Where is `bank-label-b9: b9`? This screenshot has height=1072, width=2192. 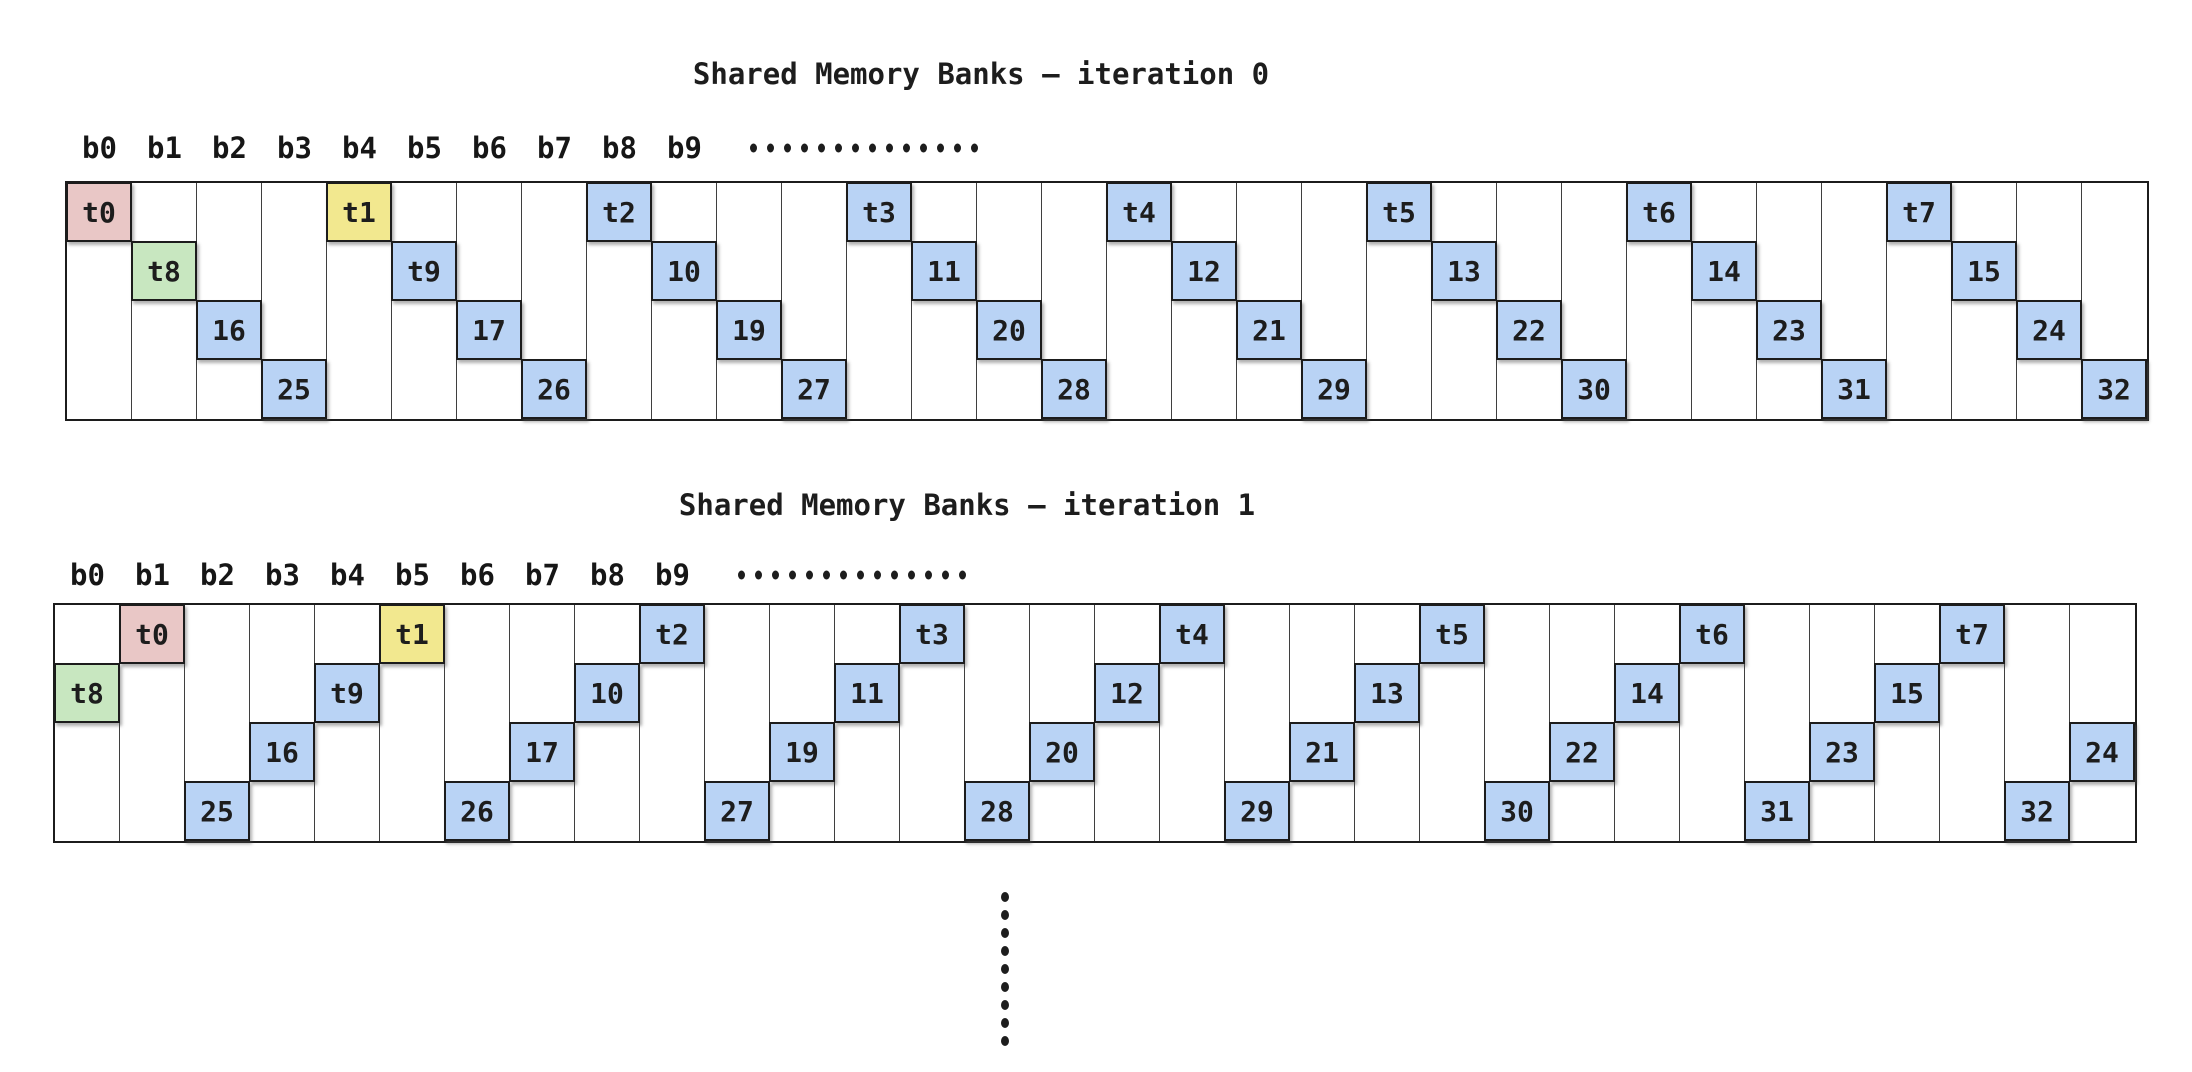
bank-label-b9: b9 is located at coordinates (684, 148).